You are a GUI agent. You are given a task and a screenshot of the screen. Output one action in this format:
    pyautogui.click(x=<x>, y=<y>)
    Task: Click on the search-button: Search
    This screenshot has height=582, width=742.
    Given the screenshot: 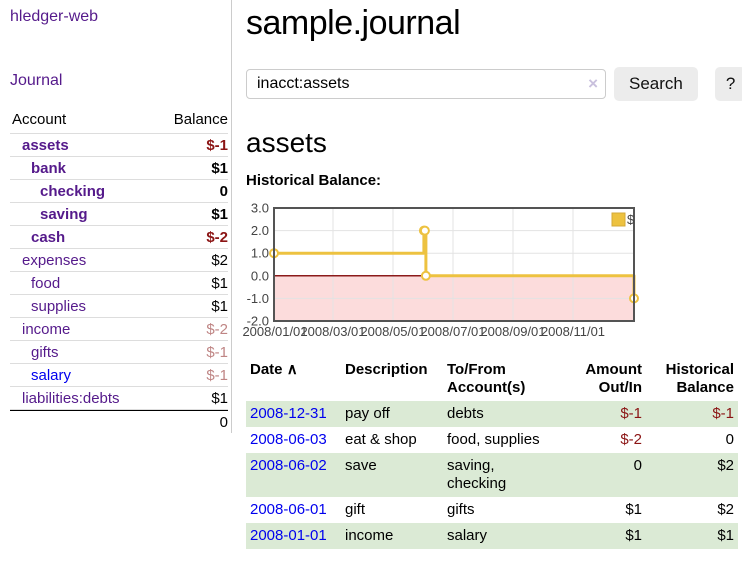 What is the action you would take?
    pyautogui.click(x=656, y=84)
    